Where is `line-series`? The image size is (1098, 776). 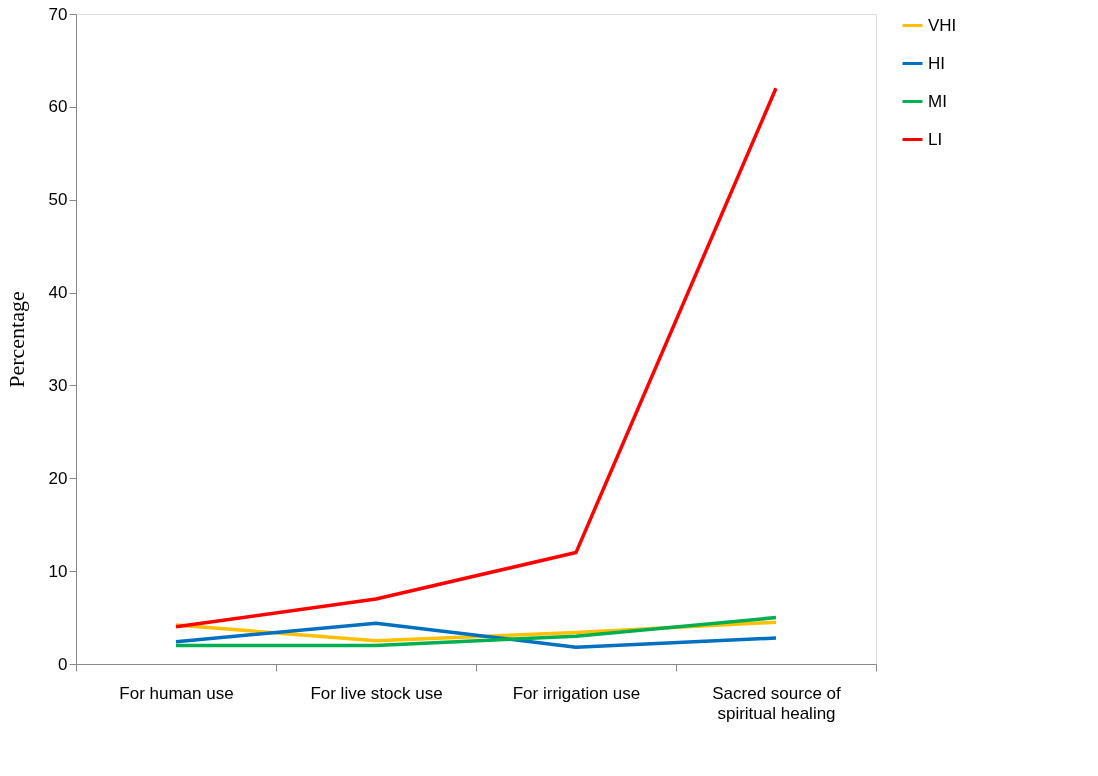
line-series is located at coordinates (476, 635).